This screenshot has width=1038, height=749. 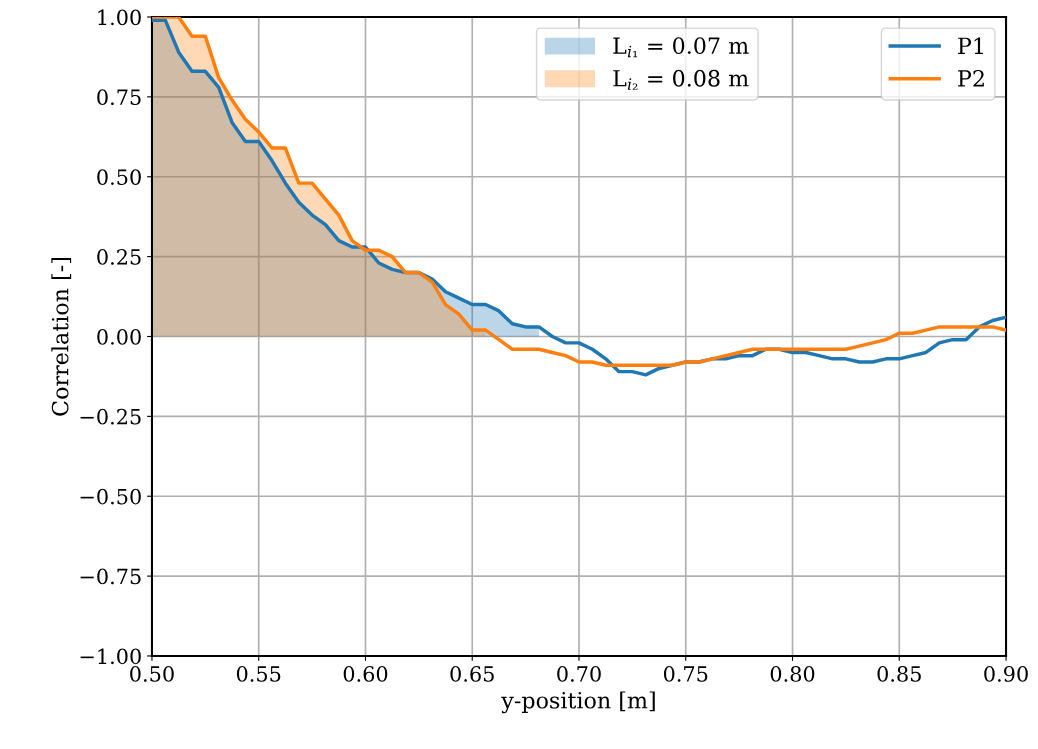 What do you see at coordinates (119, 177) in the screenshot?
I see `y-tick-label: 0.50` at bounding box center [119, 177].